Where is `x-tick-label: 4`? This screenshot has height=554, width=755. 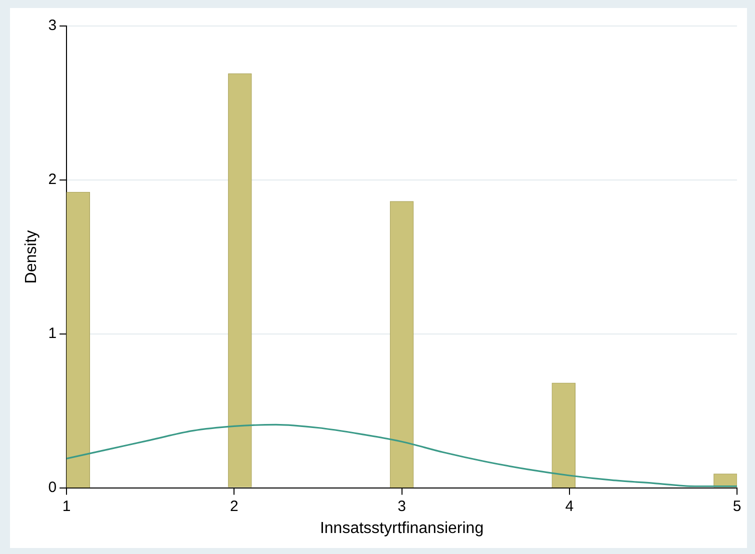 x-tick-label: 4 is located at coordinates (569, 506).